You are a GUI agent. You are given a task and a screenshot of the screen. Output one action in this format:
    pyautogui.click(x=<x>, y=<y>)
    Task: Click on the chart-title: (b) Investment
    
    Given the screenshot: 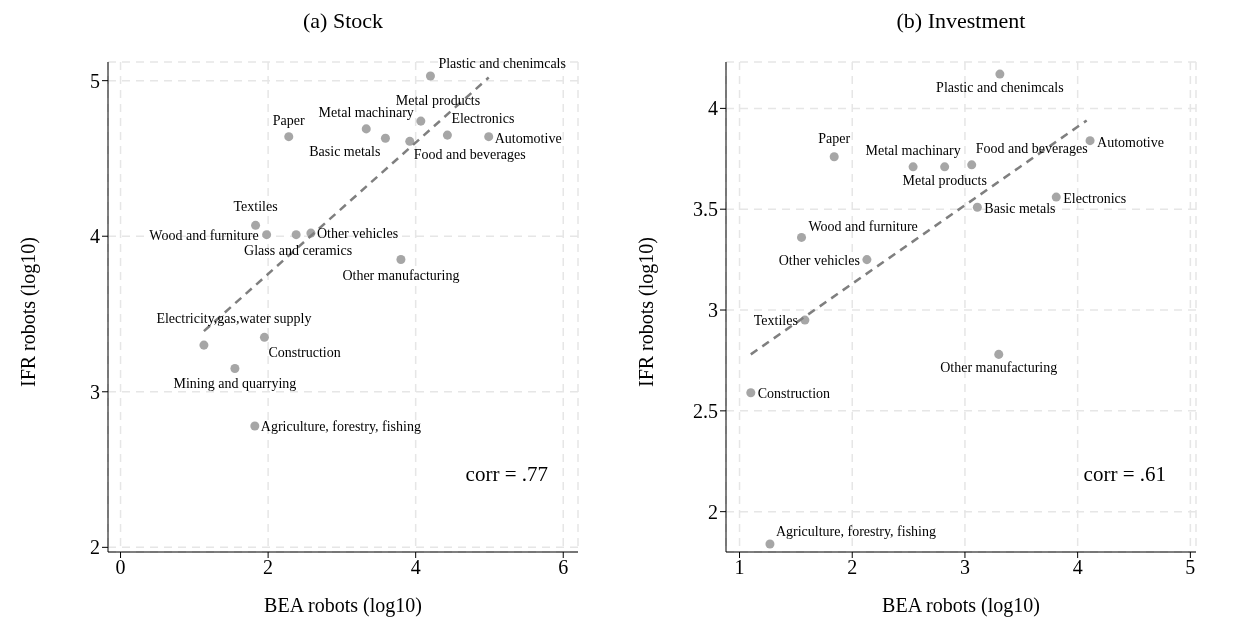 What is the action you would take?
    pyautogui.click(x=961, y=21)
    